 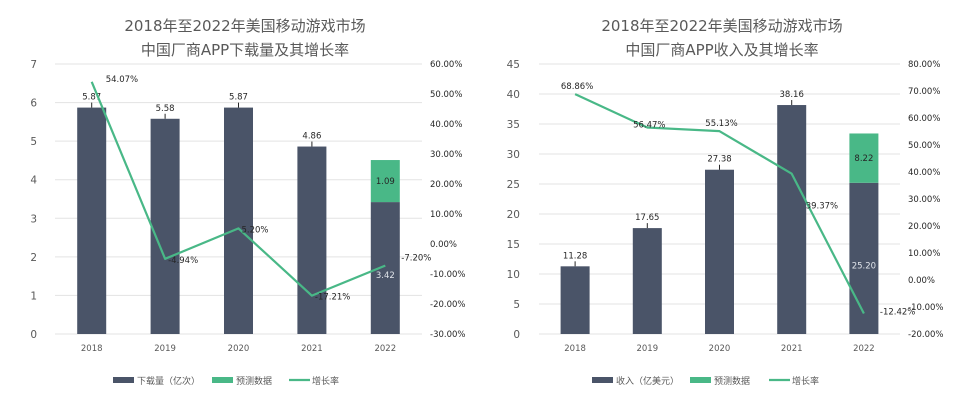 I want to click on bar-data-label: 4.86, so click(x=311, y=137).